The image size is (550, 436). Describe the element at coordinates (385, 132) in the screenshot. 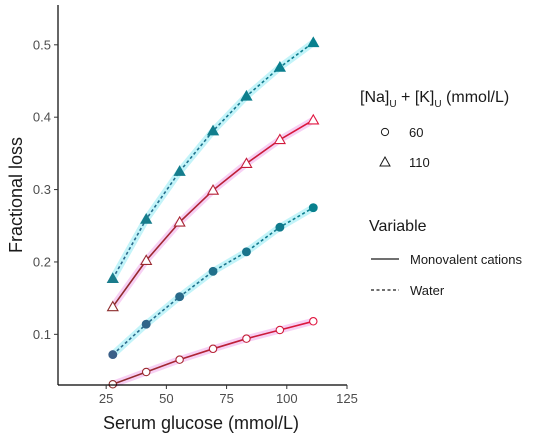

I see `legend-circle-icon` at that location.